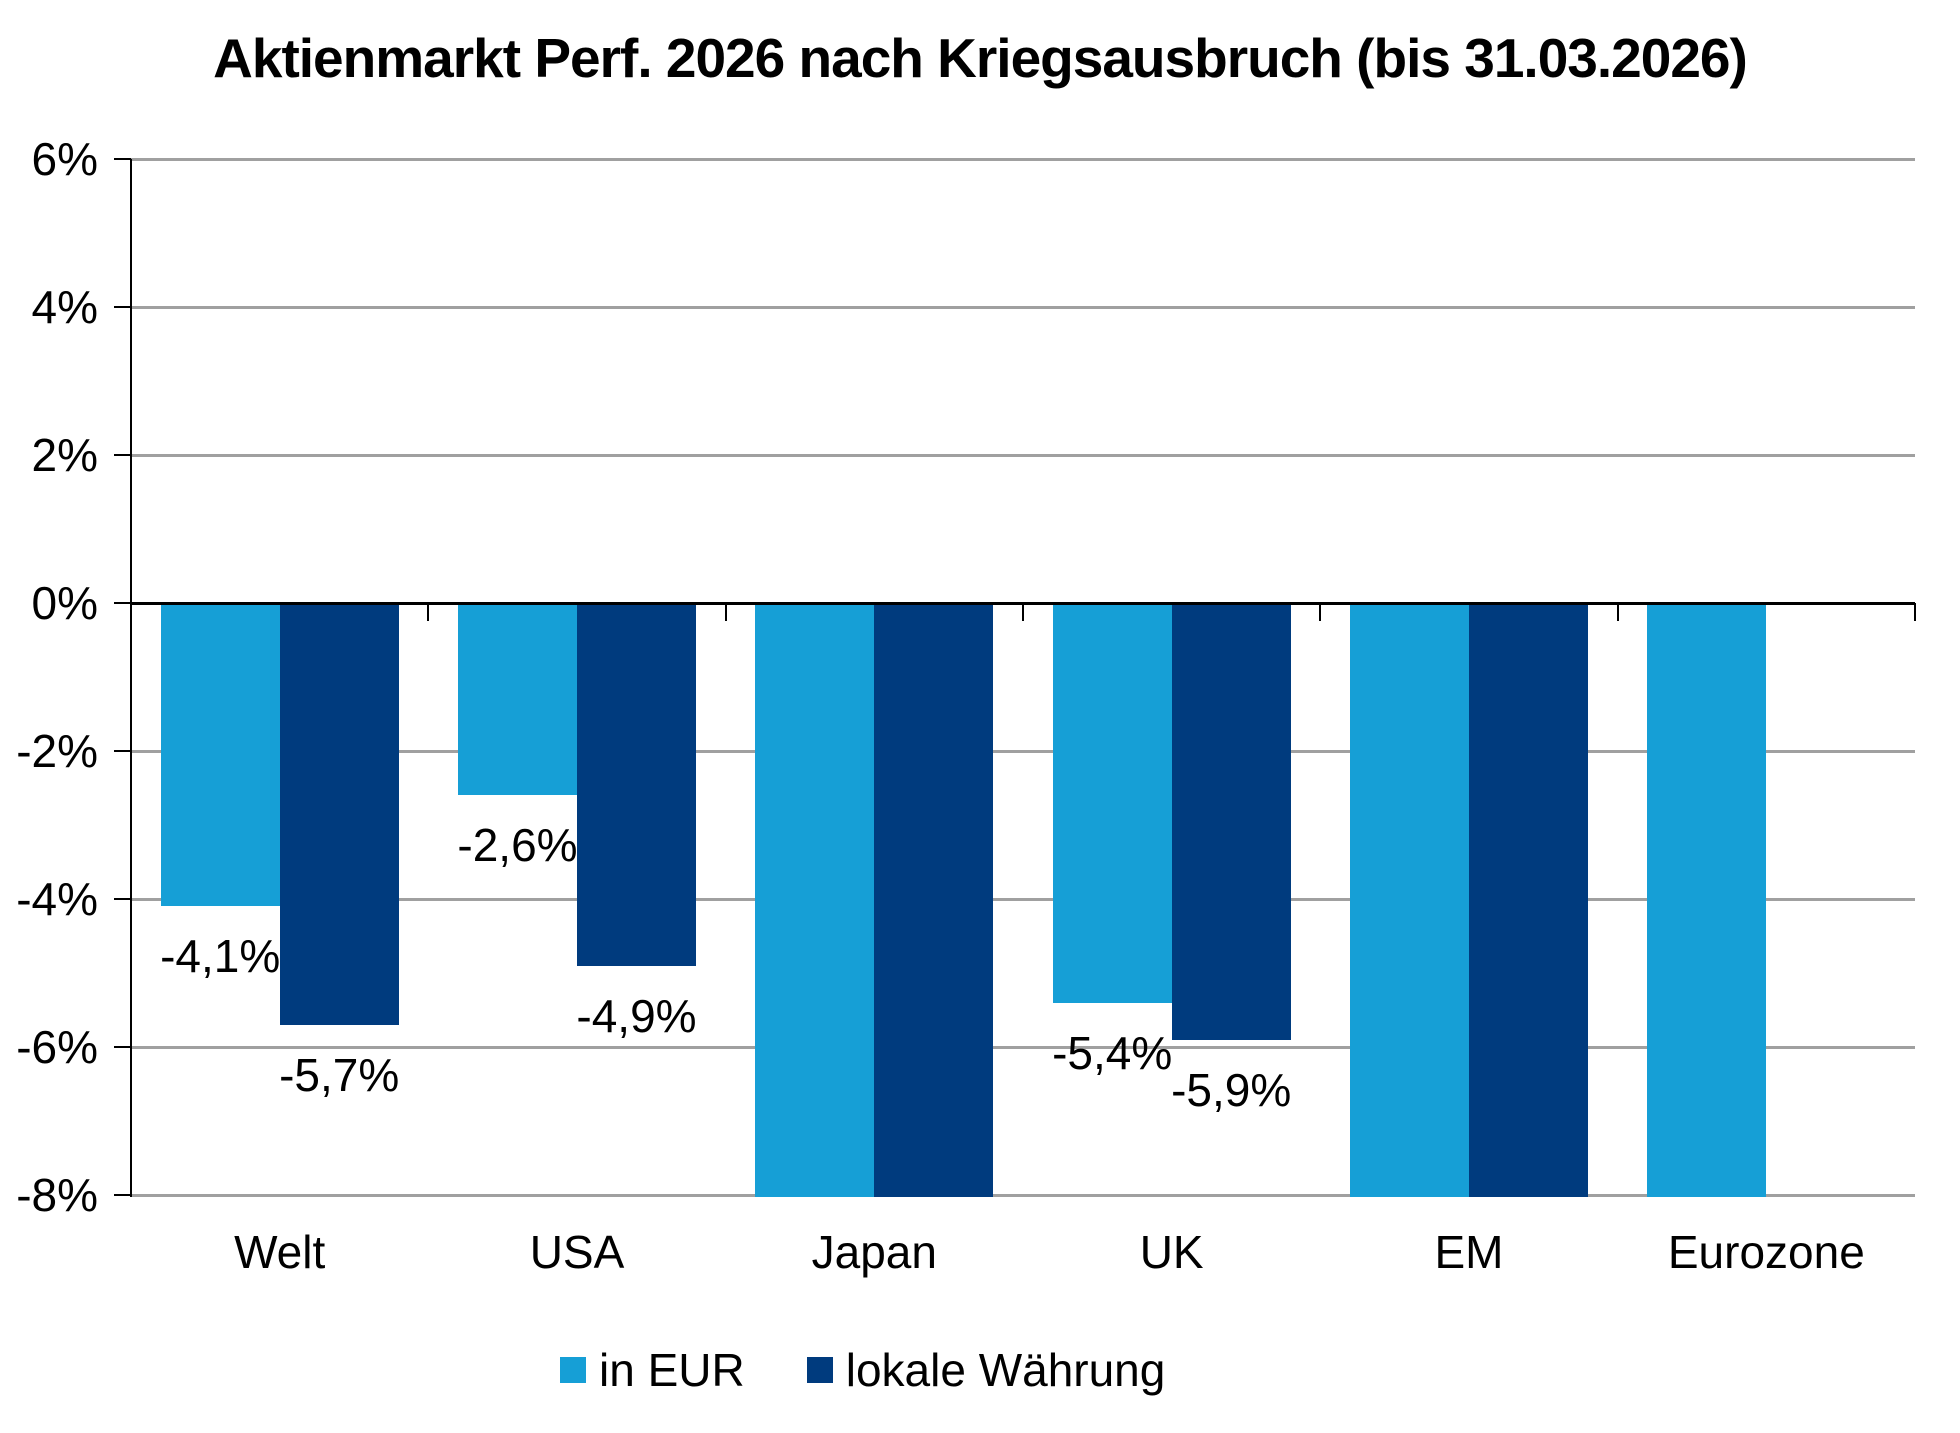  Describe the element at coordinates (57, 899) in the screenshot. I see `y-axis-label--4%: -4%` at that location.